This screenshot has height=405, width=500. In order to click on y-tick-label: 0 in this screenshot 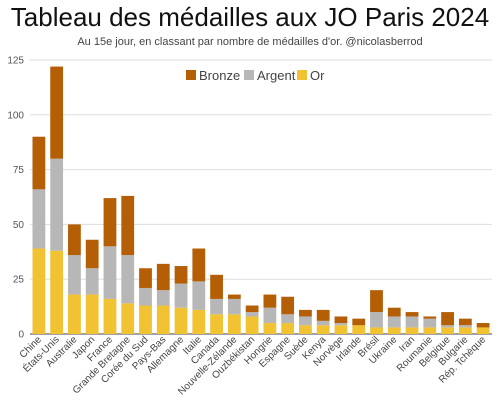, I will do `click(21, 335)`.